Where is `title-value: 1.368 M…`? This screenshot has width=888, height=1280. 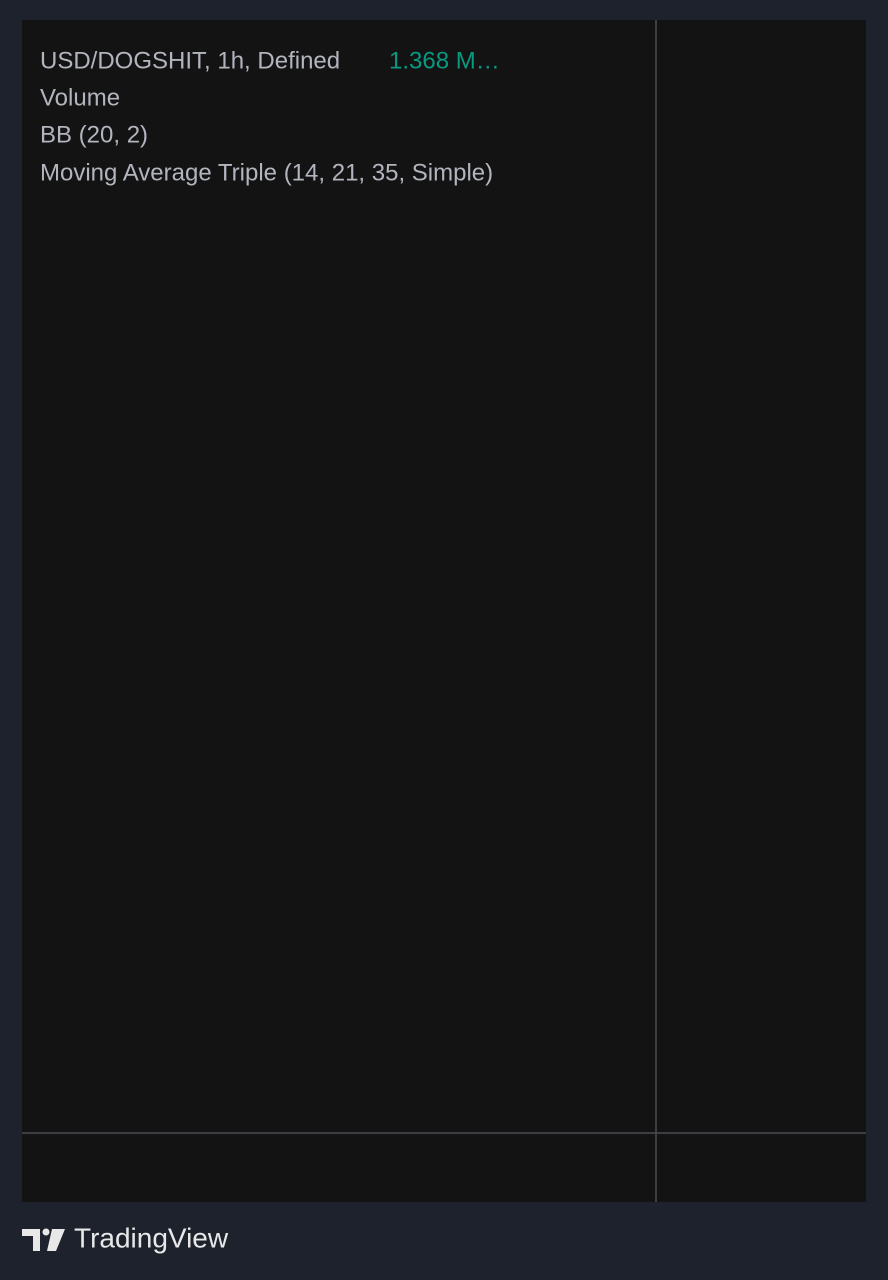
title-value: 1.368 M… is located at coordinates (444, 60).